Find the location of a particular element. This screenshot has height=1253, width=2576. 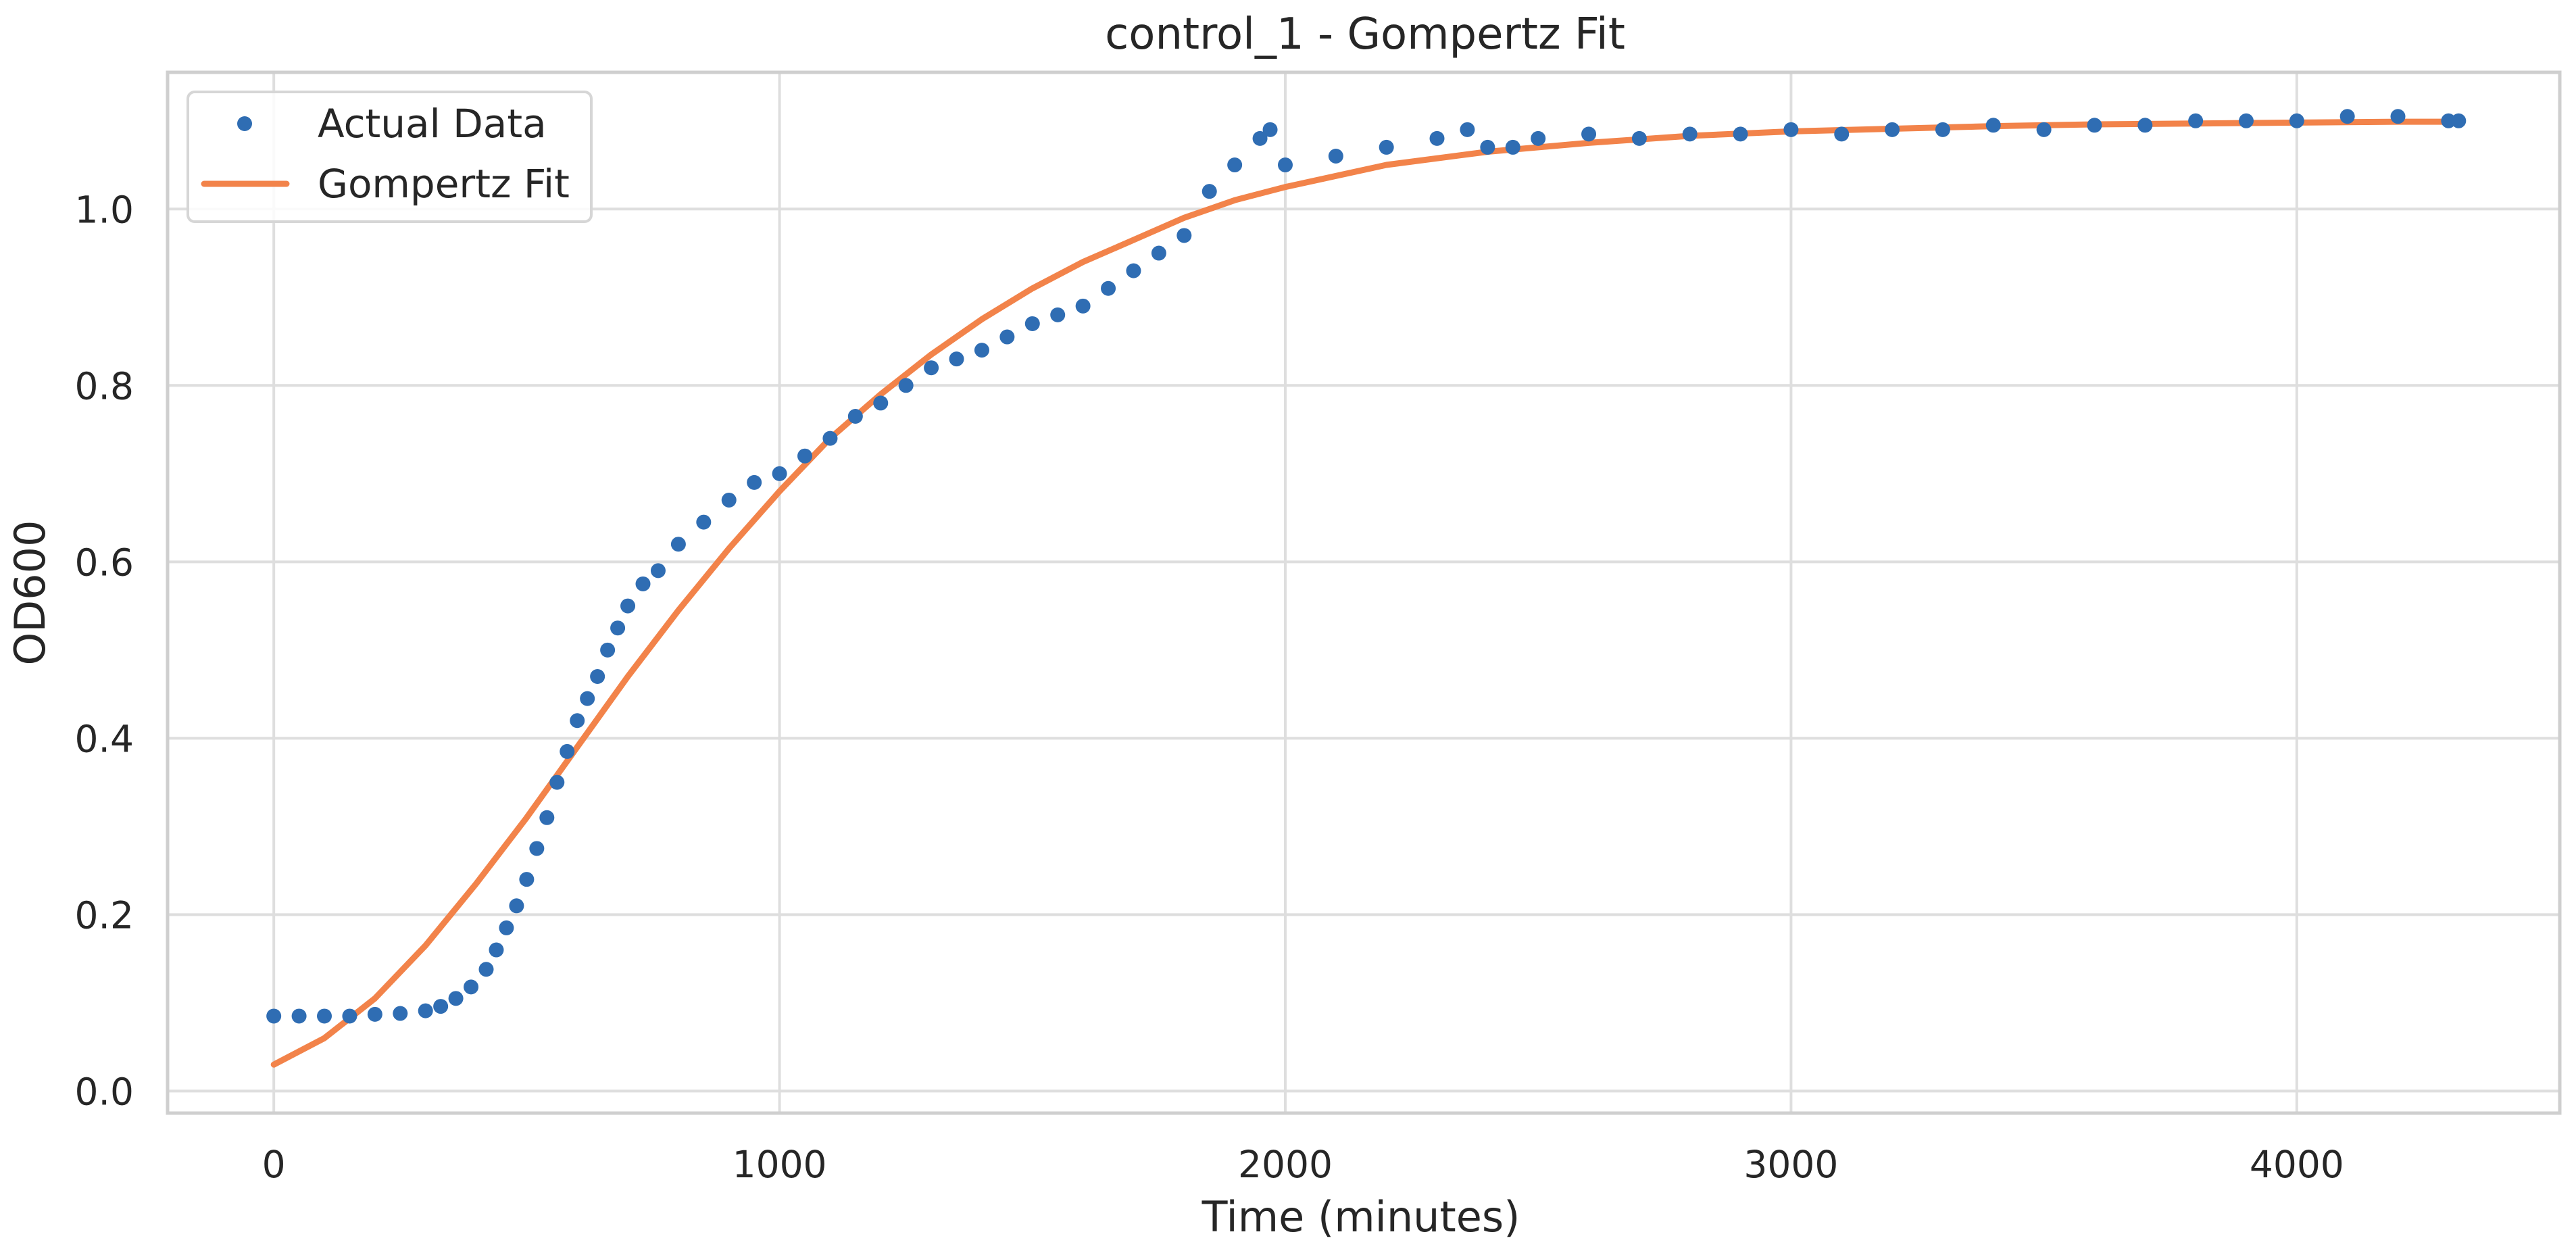

legend: Actual Data Gompertz Fit is located at coordinates (390, 157).